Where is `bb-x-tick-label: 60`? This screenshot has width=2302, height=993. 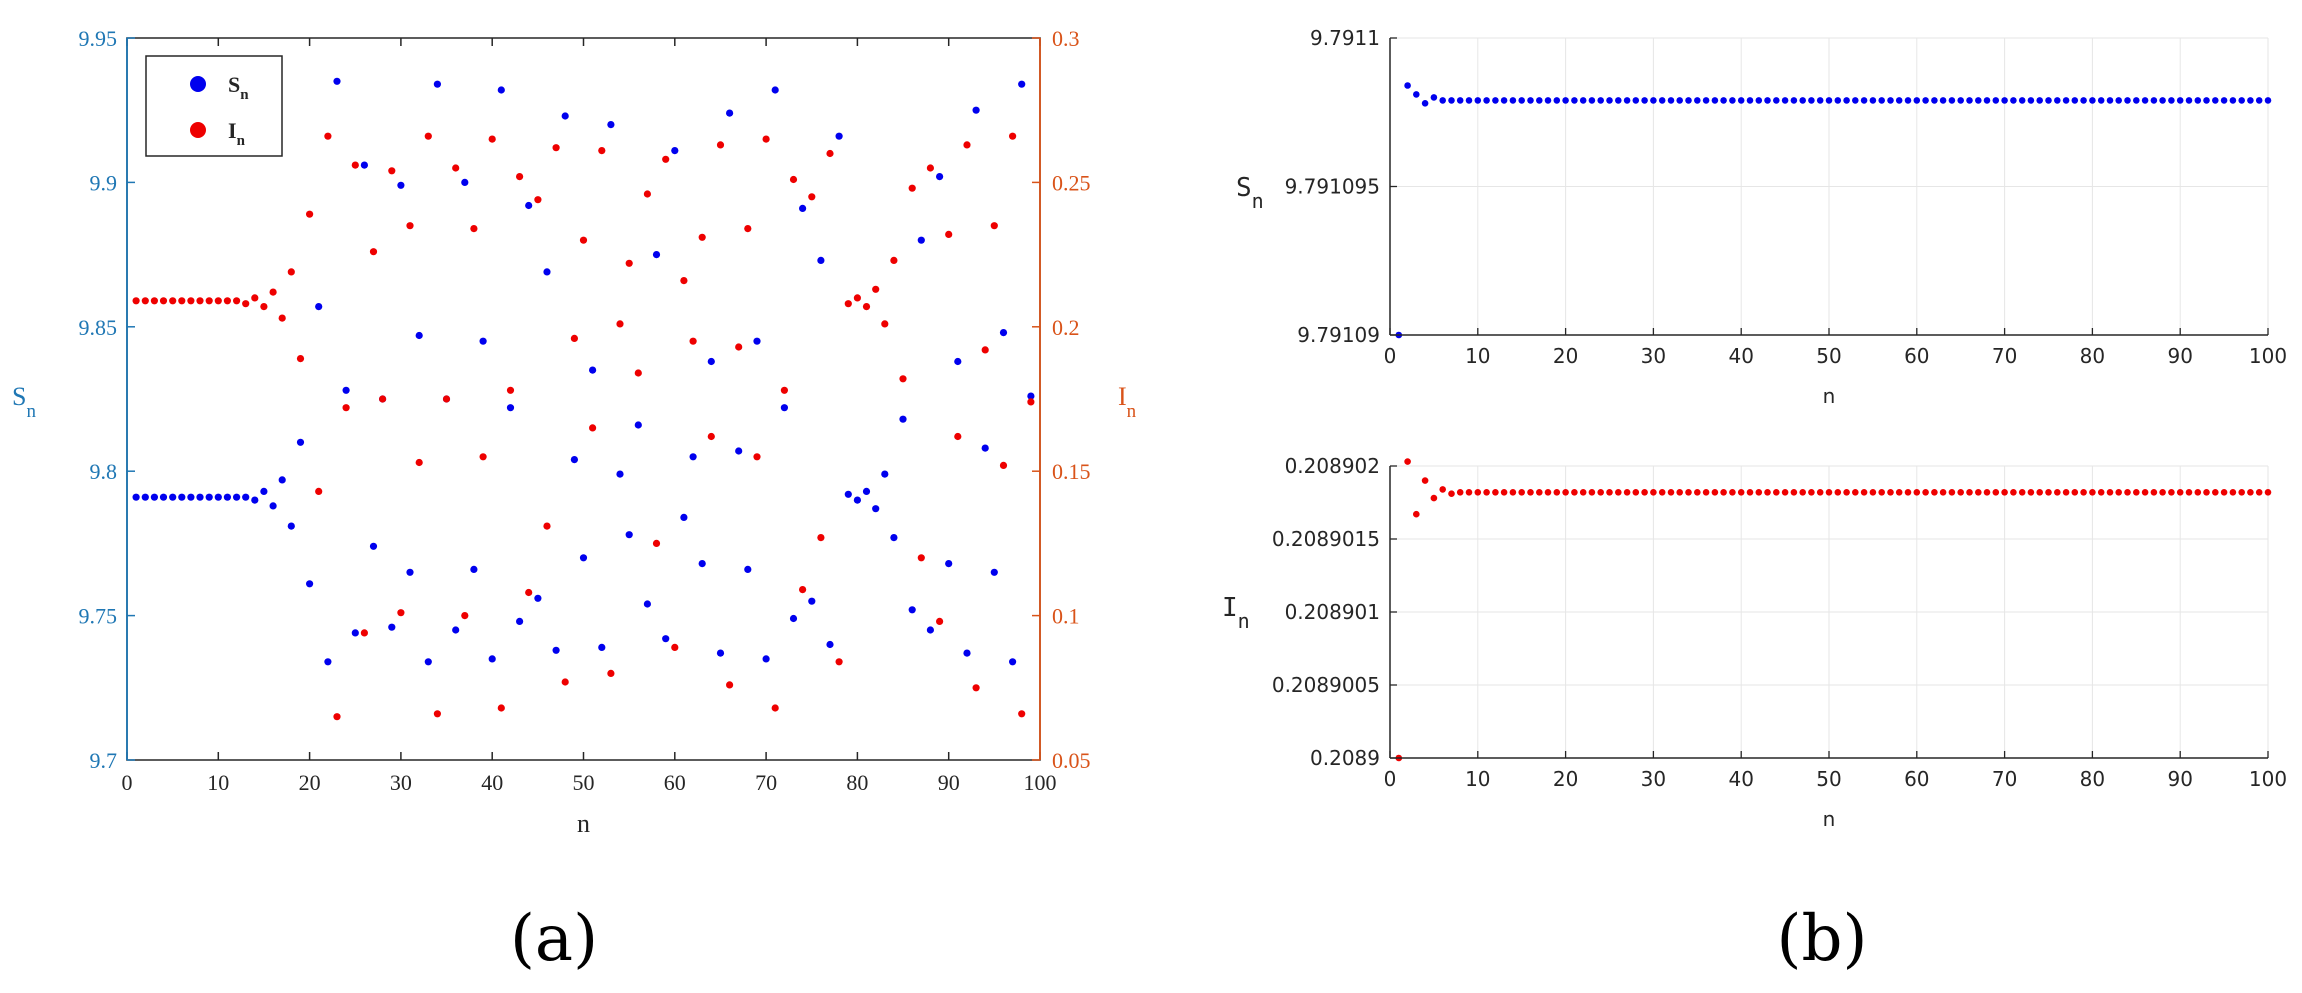 bb-x-tick-label: 60 is located at coordinates (1916, 779).